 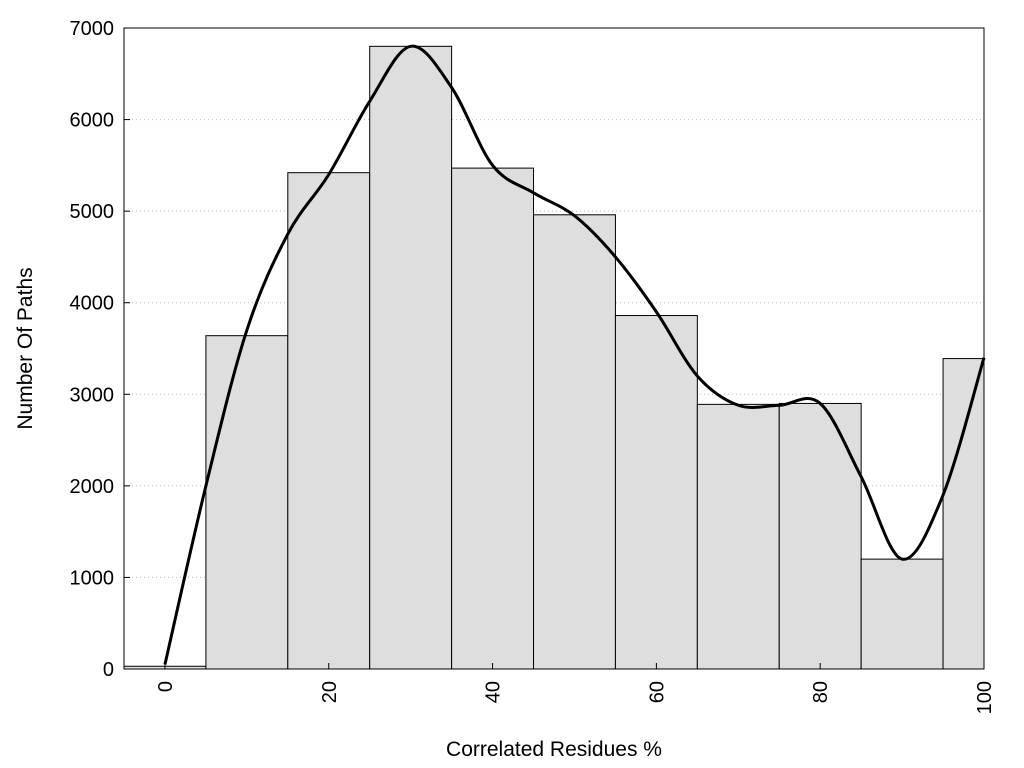 What do you see at coordinates (330, 692) in the screenshot?
I see `x-tick-label: 20` at bounding box center [330, 692].